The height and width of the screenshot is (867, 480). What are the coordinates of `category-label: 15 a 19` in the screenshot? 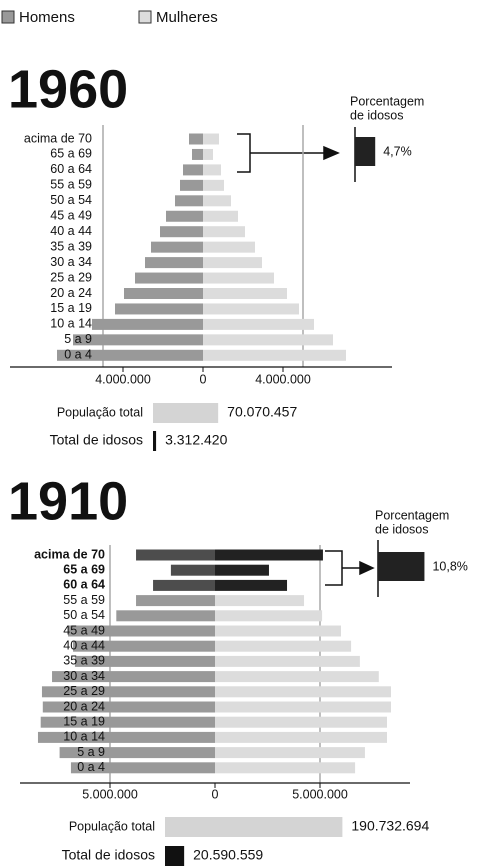 It's located at (84, 721).